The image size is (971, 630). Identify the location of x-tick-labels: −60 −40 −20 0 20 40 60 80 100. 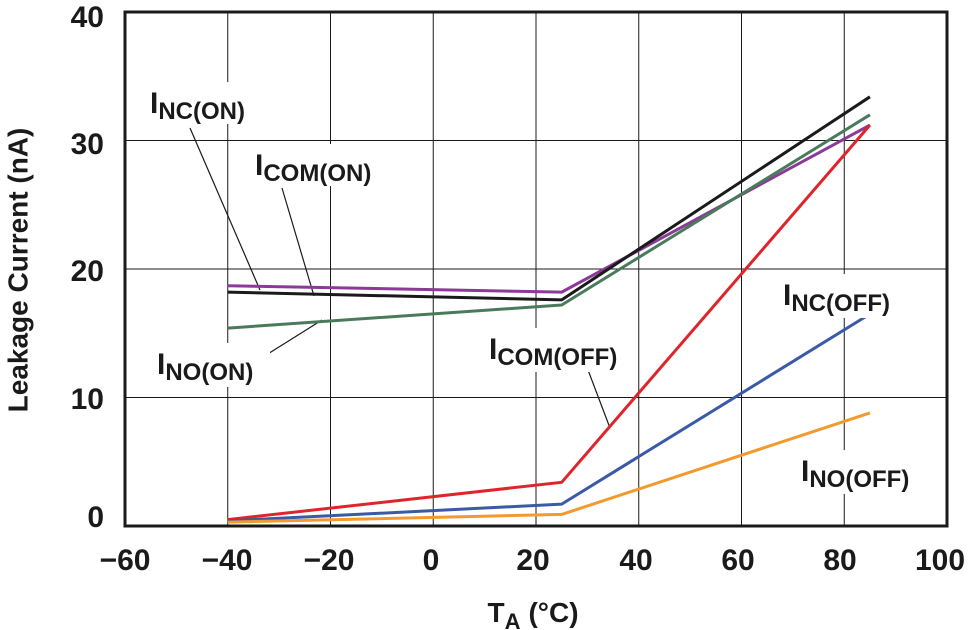
(532, 560).